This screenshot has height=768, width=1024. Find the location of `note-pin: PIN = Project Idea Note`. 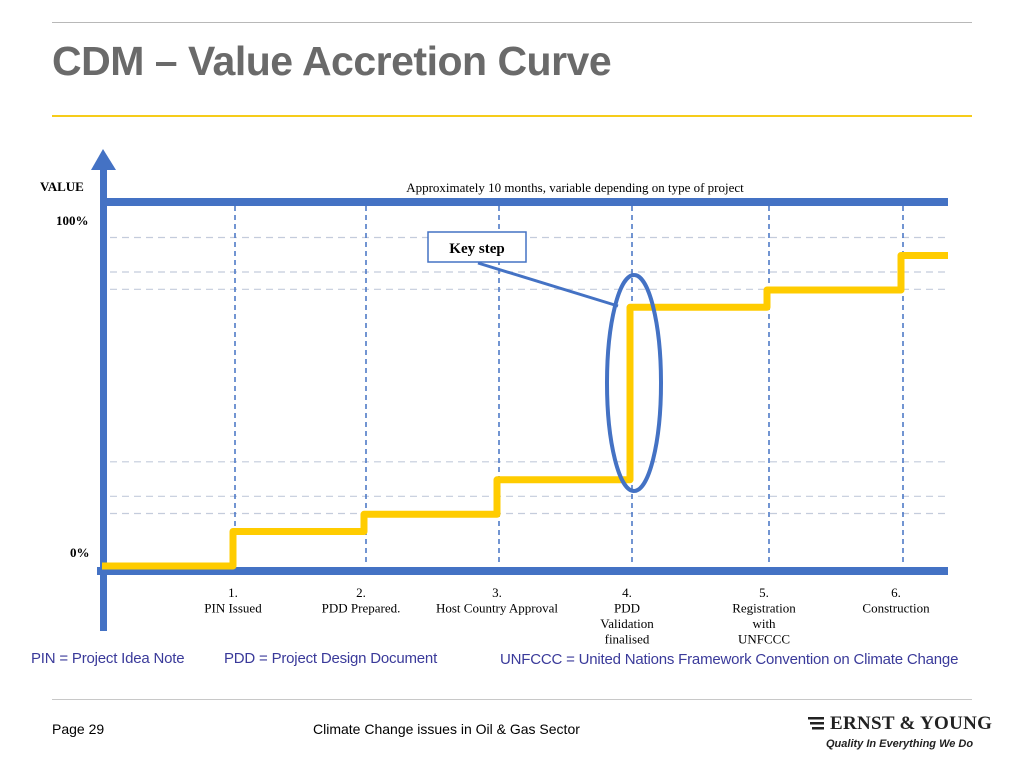

note-pin: PIN = Project Idea Note is located at coordinates (108, 658).